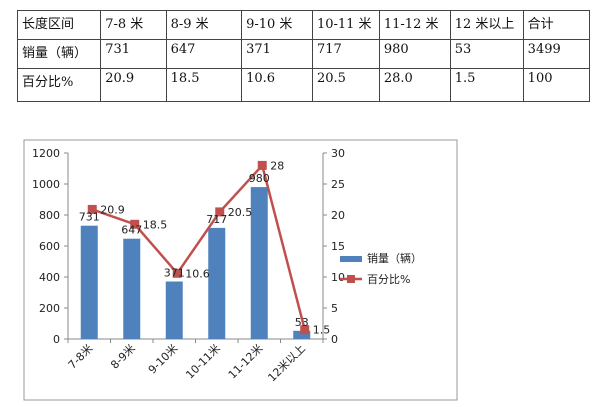  Describe the element at coordinates (49, 215) in the screenshot. I see `left-tick-label: 800` at that location.